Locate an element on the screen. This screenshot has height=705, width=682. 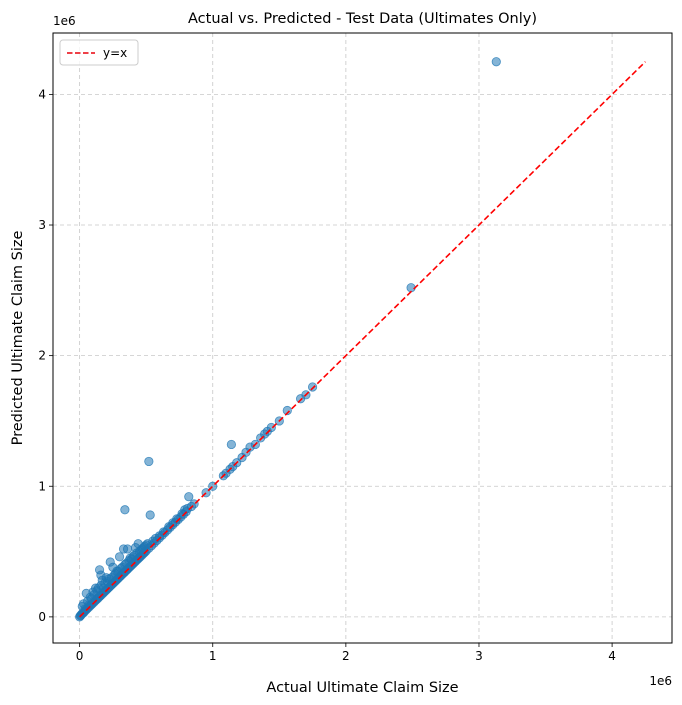
x-tick-label: 4 is located at coordinates (612, 656).